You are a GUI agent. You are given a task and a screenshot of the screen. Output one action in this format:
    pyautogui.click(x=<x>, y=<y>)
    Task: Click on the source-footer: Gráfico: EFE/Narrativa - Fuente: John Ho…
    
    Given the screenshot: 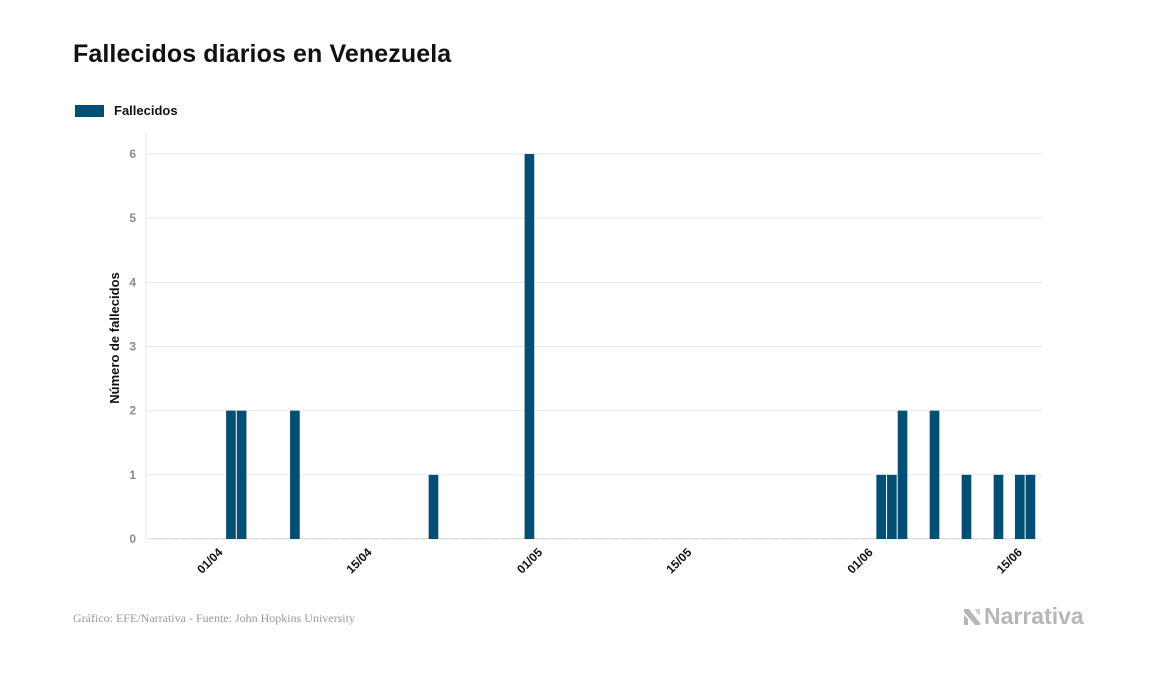 What is the action you would take?
    pyautogui.click(x=214, y=618)
    